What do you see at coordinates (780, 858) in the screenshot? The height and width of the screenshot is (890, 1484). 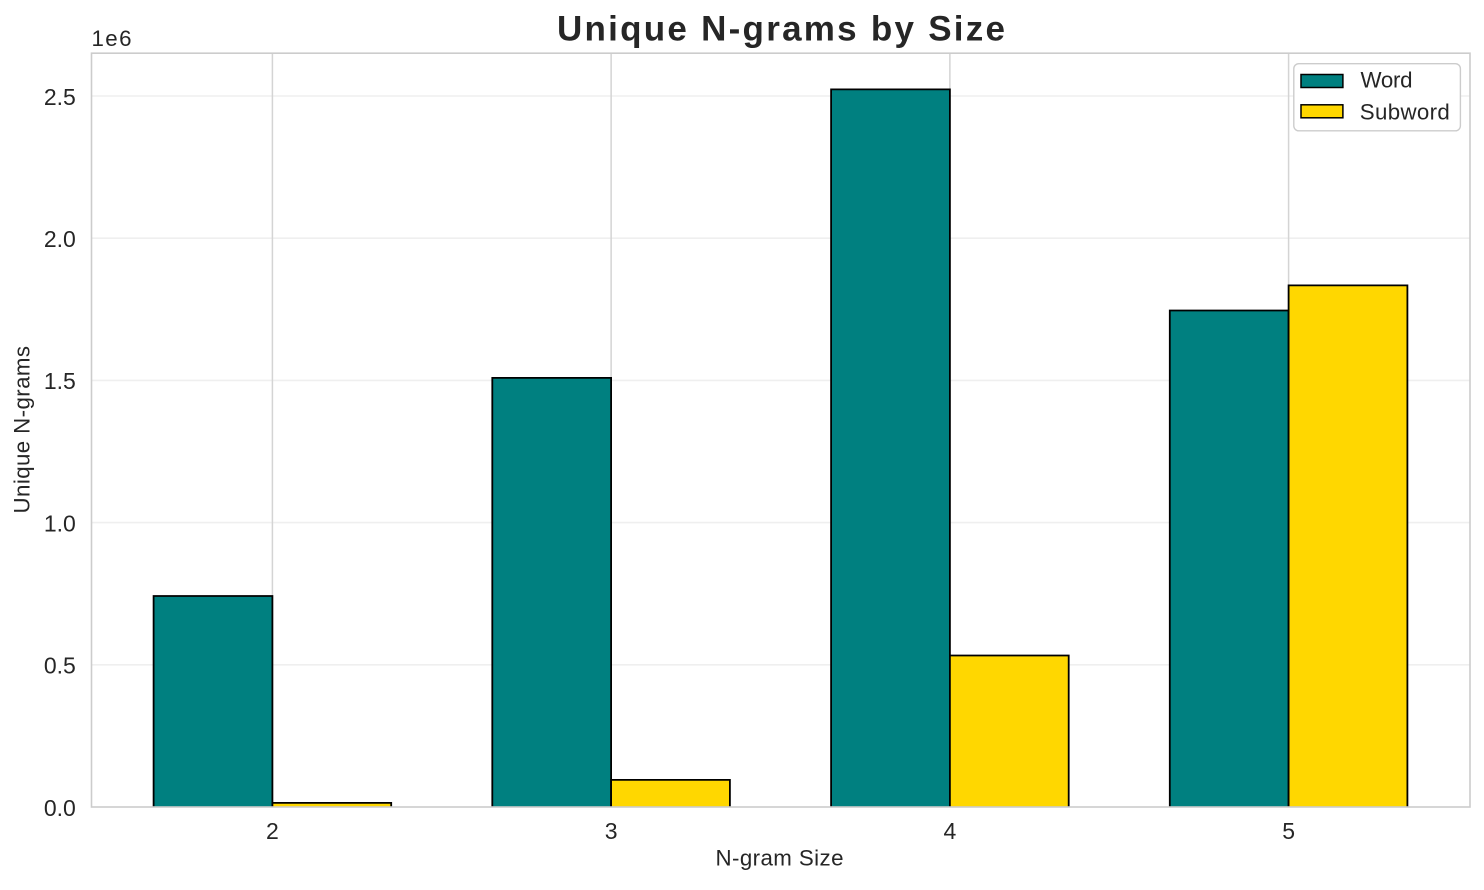 I see `svg-text: N-gram Size` at bounding box center [780, 858].